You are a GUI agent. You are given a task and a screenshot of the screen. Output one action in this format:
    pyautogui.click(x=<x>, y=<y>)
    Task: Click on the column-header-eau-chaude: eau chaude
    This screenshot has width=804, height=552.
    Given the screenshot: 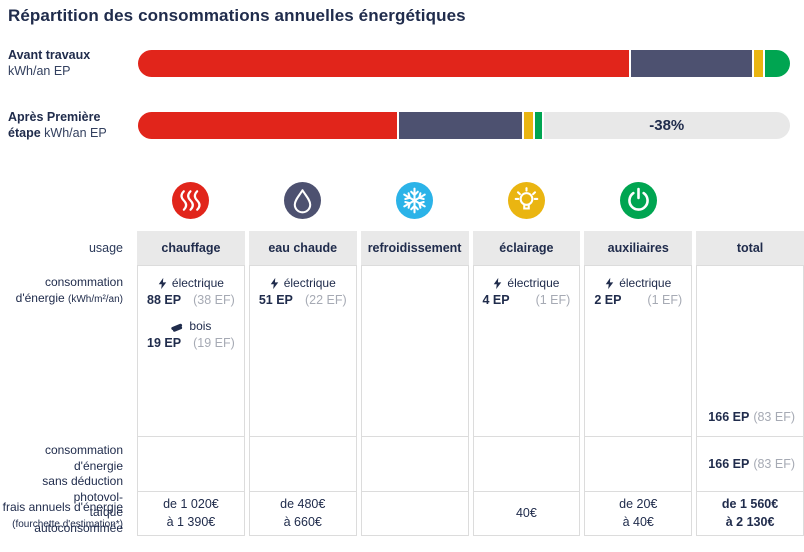 What is the action you would take?
    pyautogui.click(x=302, y=248)
    